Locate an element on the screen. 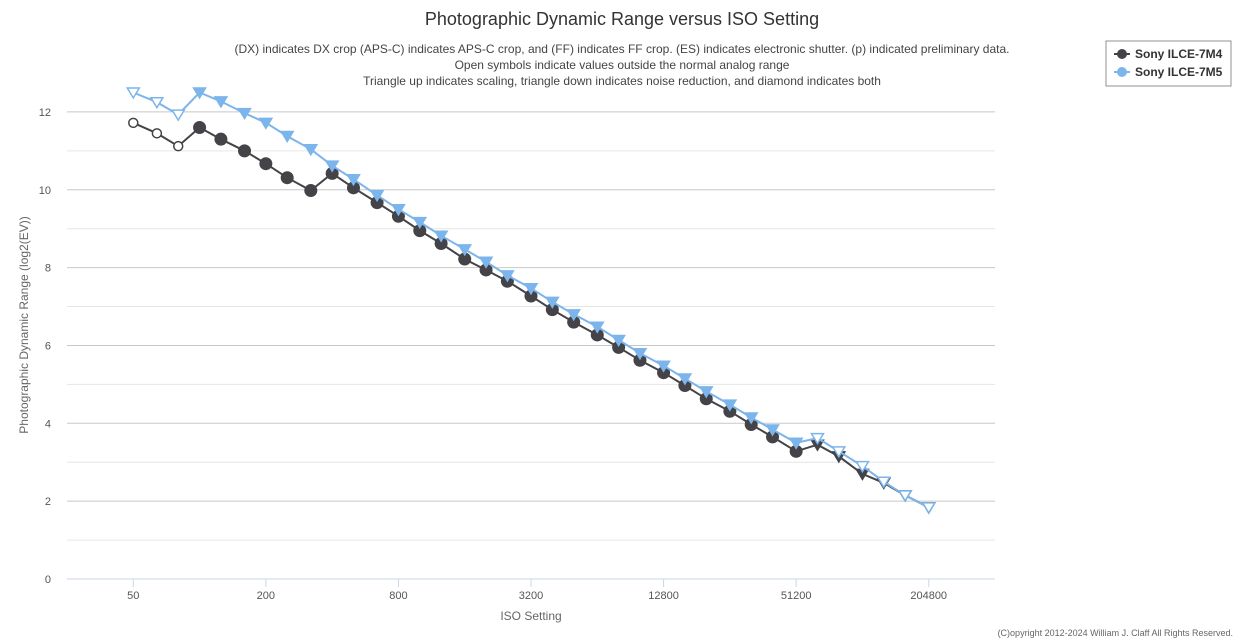 This screenshot has width=1243, height=642. y-tick-label: 12 is located at coordinates (45, 113).